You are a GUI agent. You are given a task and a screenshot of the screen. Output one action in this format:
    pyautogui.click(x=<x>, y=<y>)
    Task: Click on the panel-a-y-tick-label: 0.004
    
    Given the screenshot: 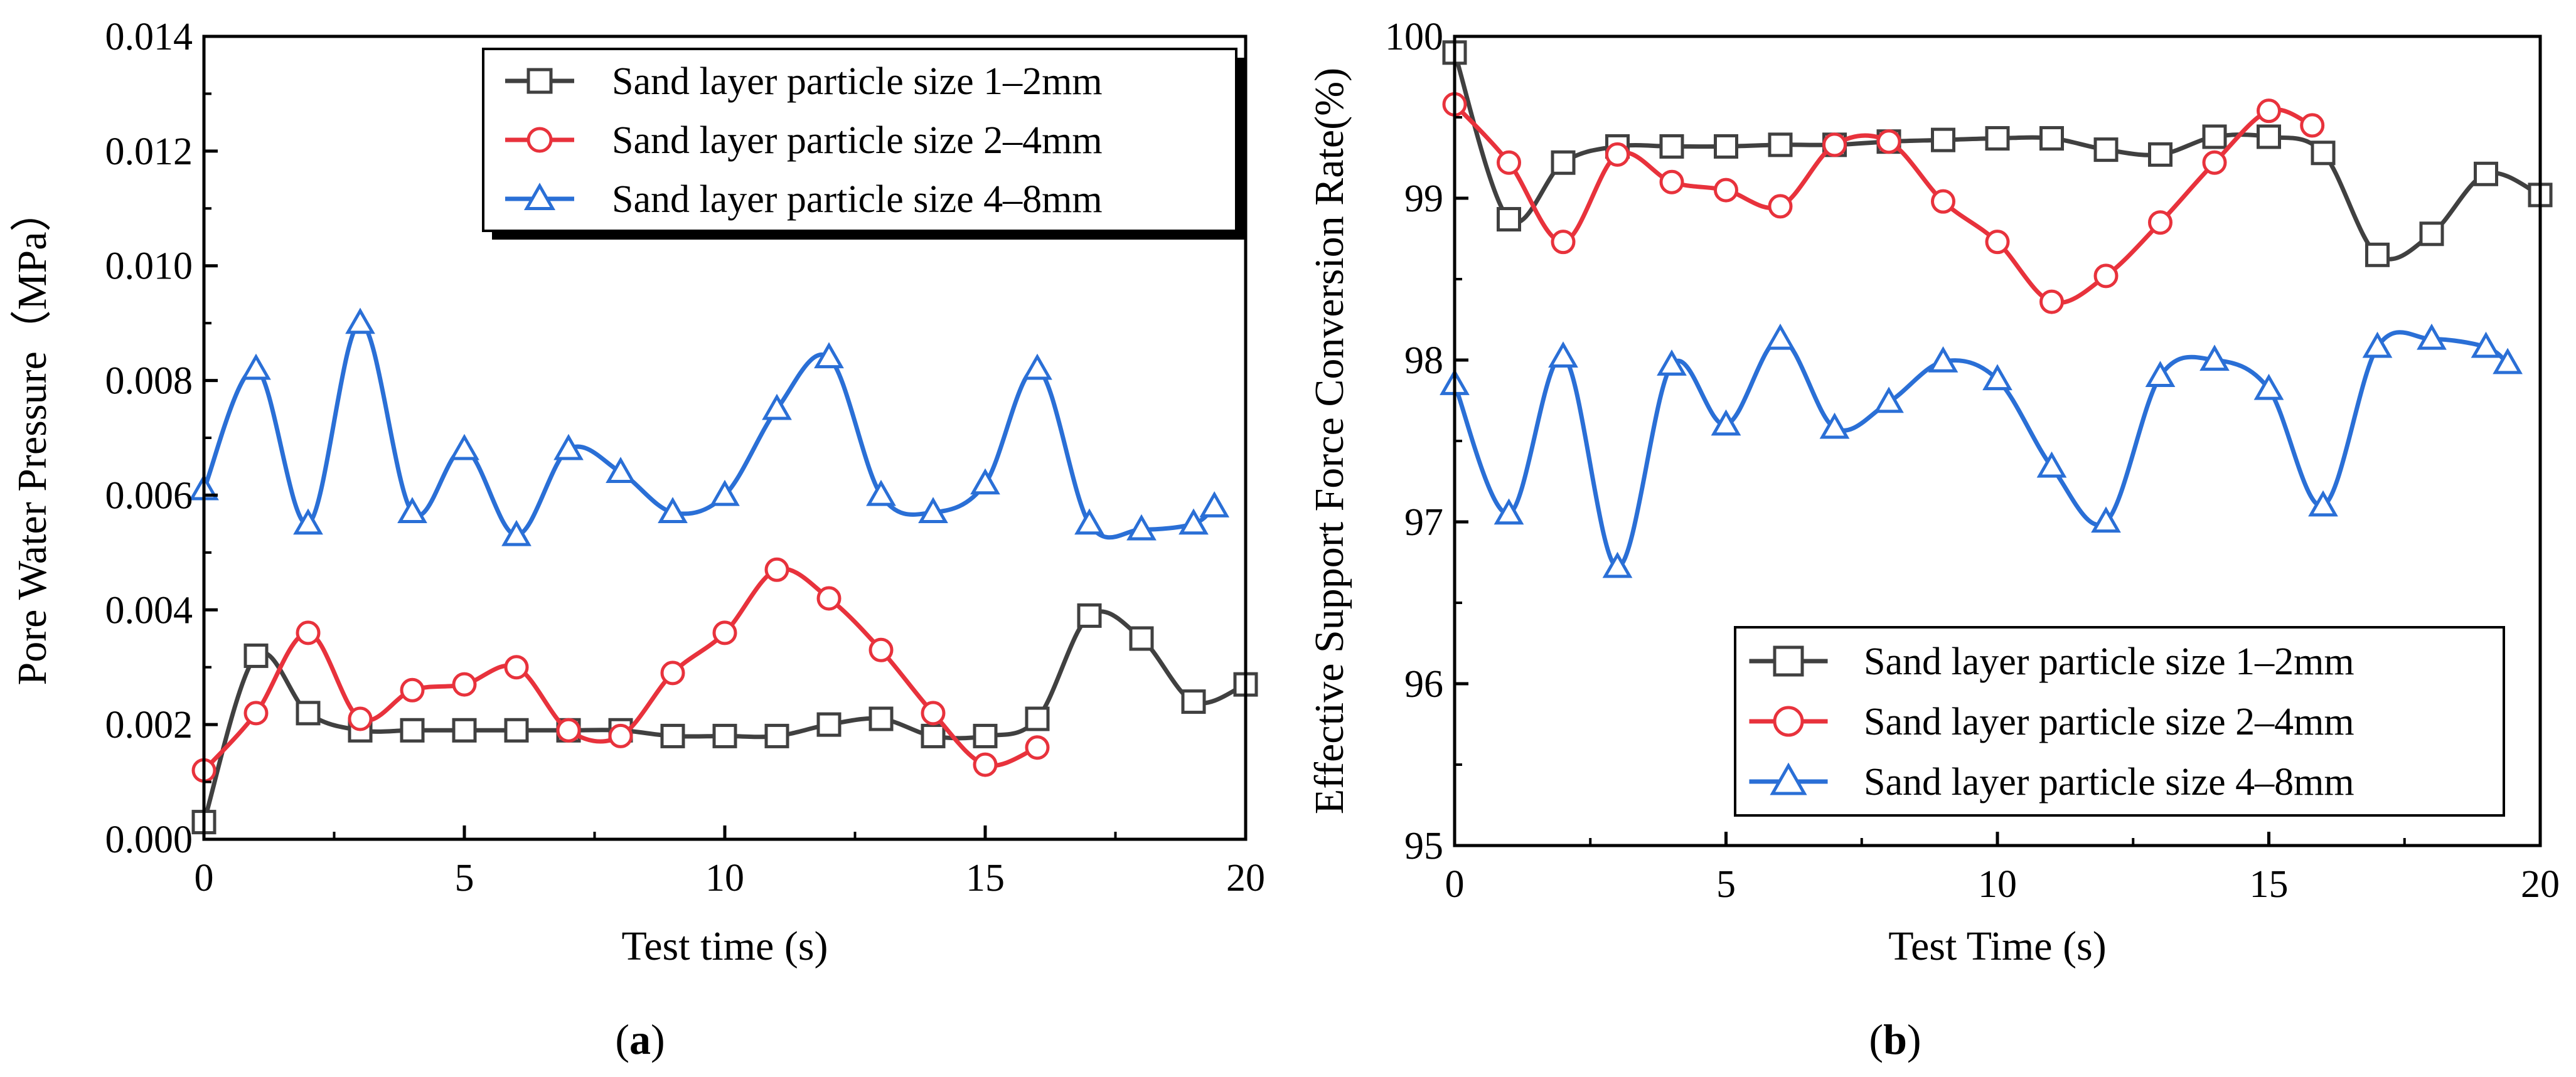 What is the action you would take?
    pyautogui.click(x=149, y=610)
    